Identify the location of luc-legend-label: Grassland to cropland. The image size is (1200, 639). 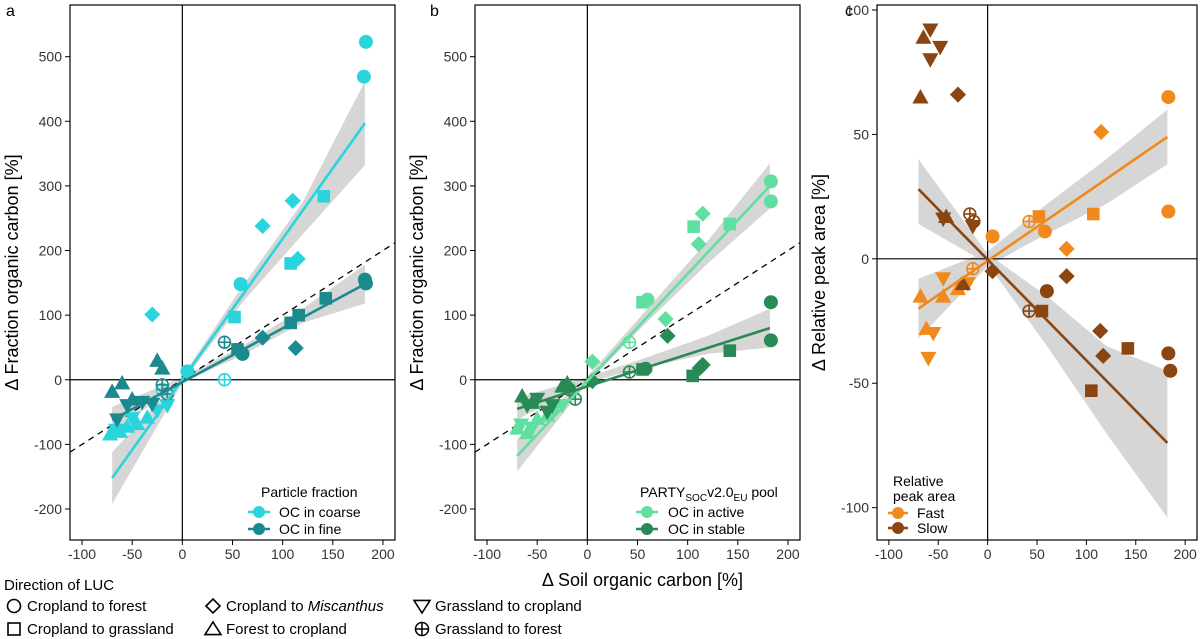
(508, 606).